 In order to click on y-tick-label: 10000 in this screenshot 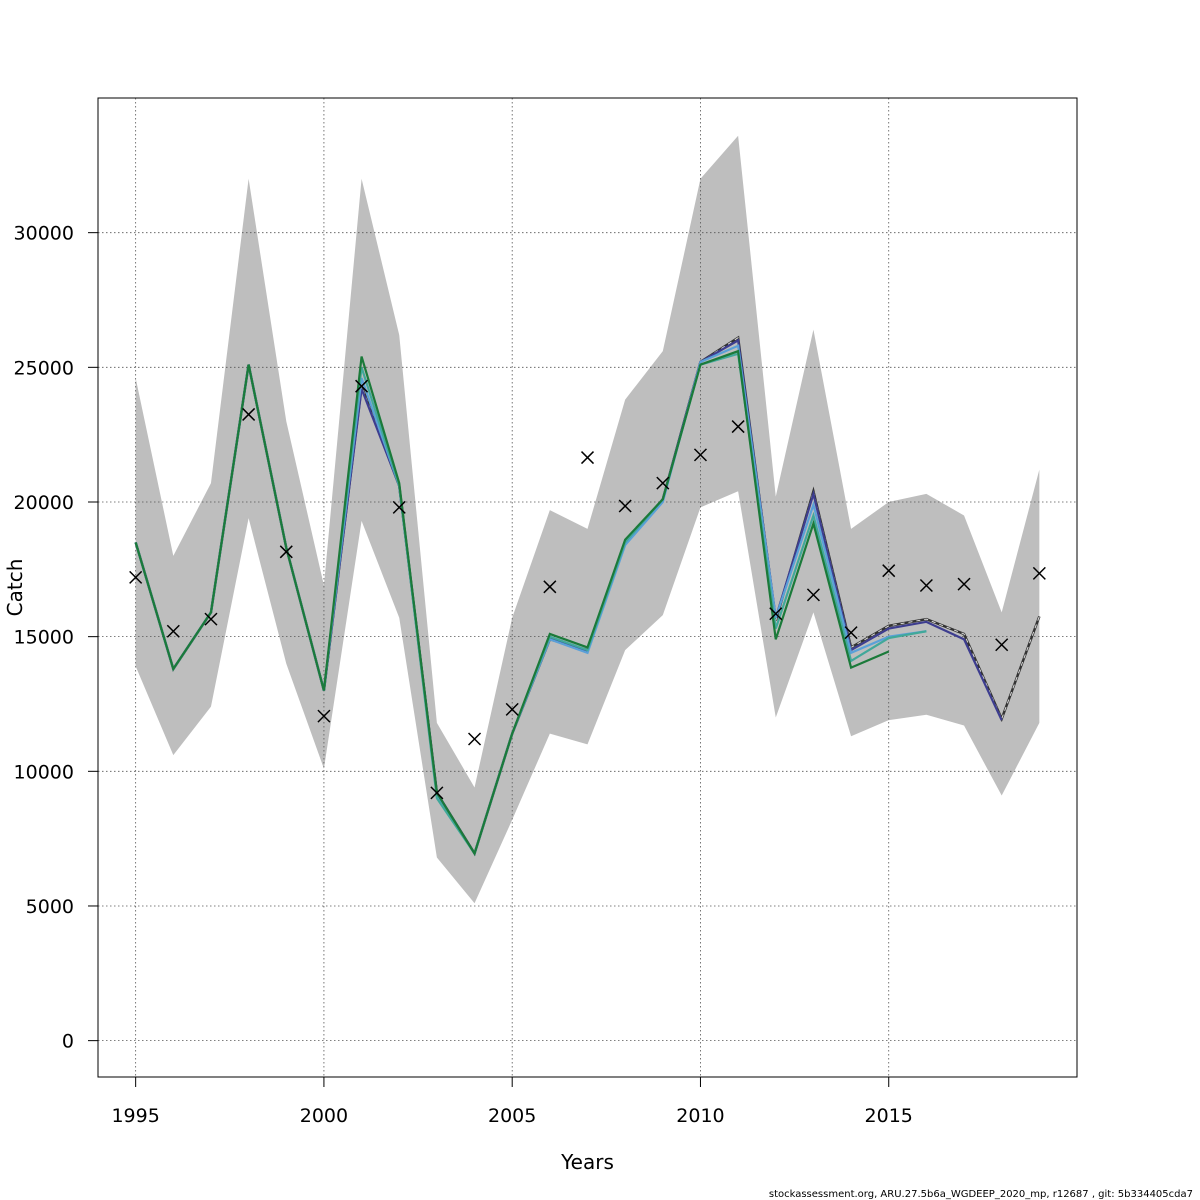, I will do `click(44, 772)`.